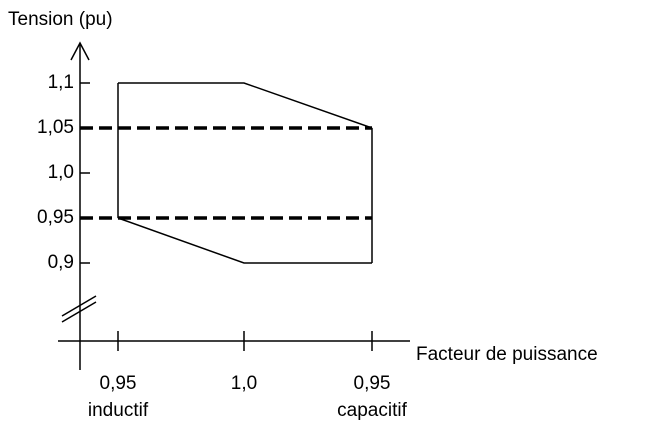  Describe the element at coordinates (61, 262) in the screenshot. I see `y-tick-label: 0,9` at that location.